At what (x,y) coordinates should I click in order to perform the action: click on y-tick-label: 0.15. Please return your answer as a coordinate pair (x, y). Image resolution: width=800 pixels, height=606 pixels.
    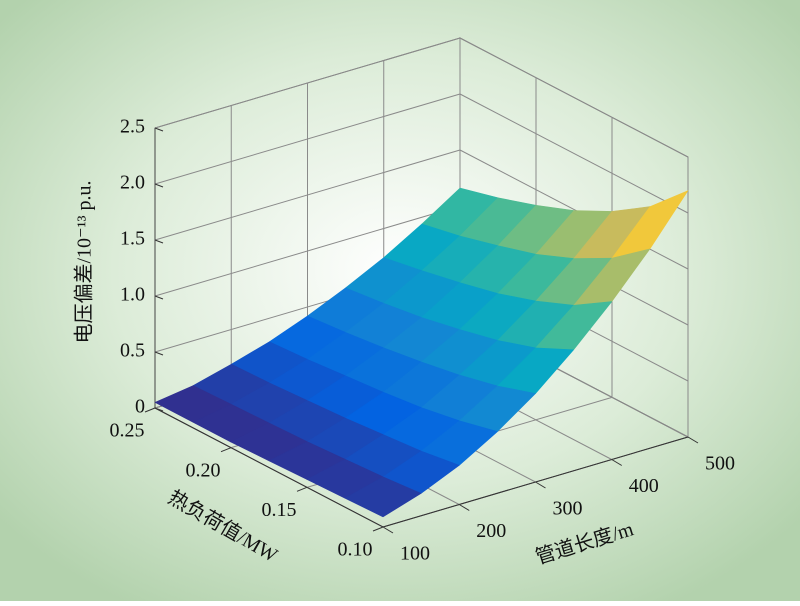
    Looking at the image, I should click on (279, 510).